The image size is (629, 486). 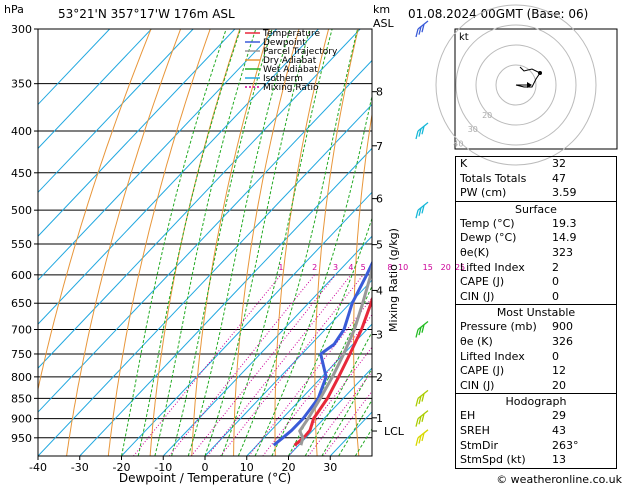 What do you see at coordinates (555, 267) in the screenshot?
I see `surface-value: 2` at bounding box center [555, 267].